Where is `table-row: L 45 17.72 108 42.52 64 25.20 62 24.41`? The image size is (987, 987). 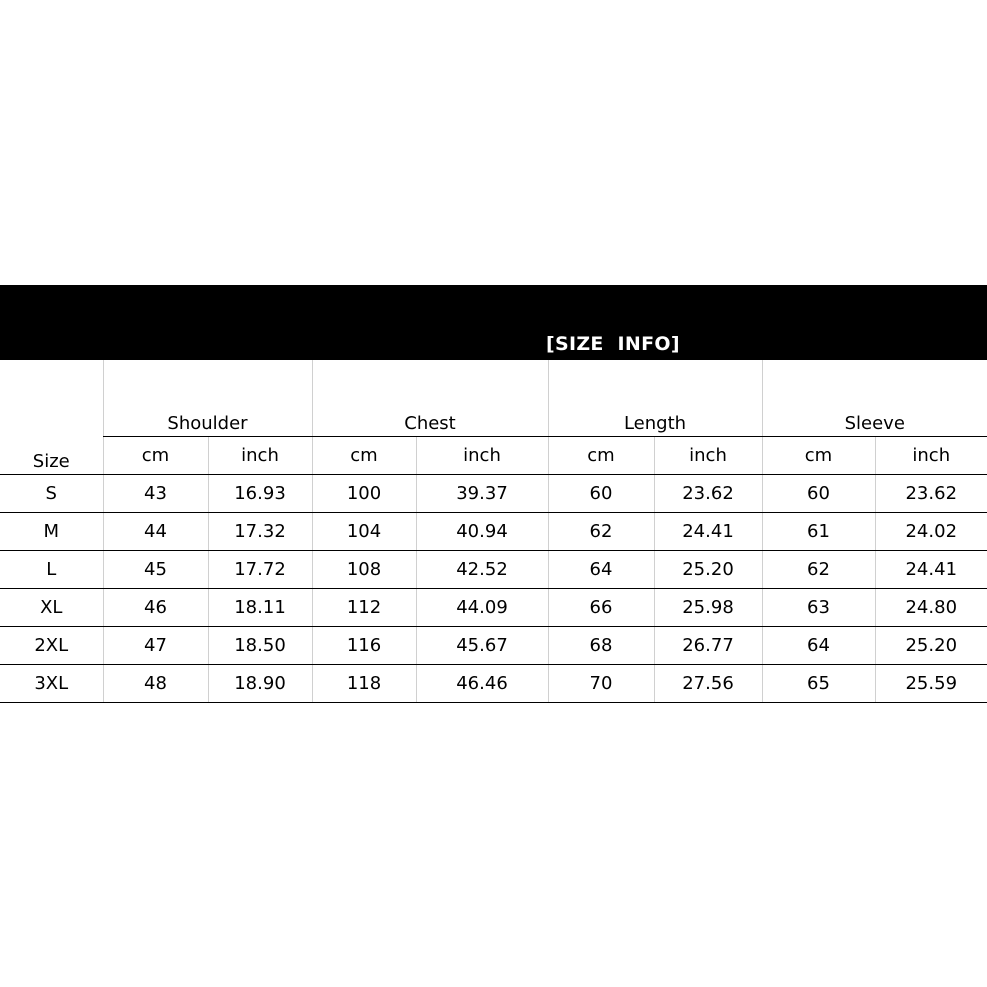 table-row: L 45 17.72 108 42.52 64 25.20 62 24.41 is located at coordinates (493, 569).